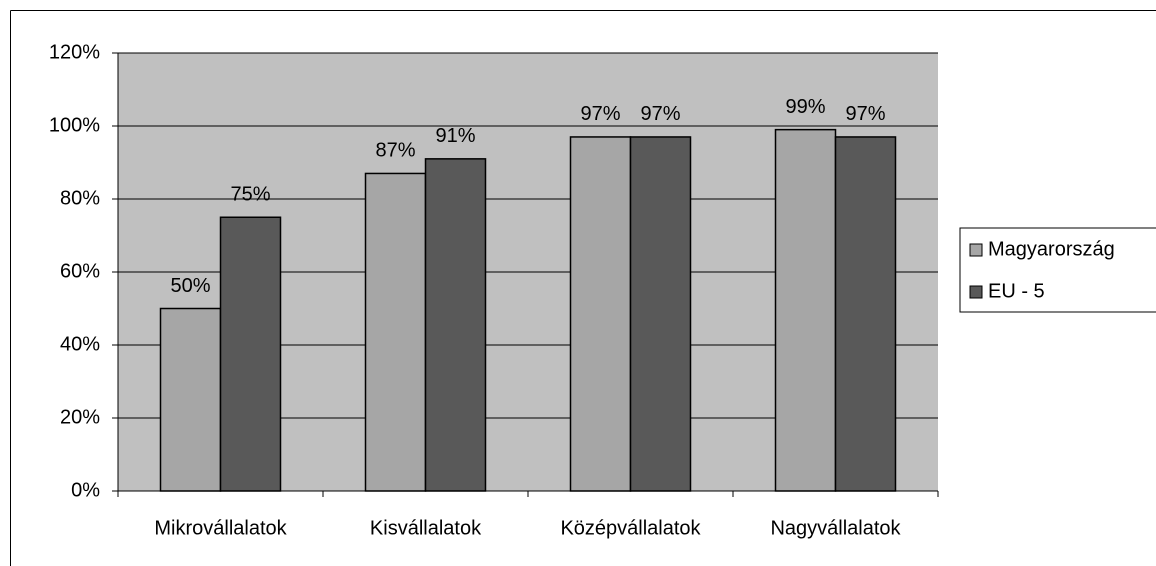 This screenshot has height=566, width=1156. Describe the element at coordinates (426, 528) in the screenshot. I see `x-tick-label: Kisvállalatok` at that location.